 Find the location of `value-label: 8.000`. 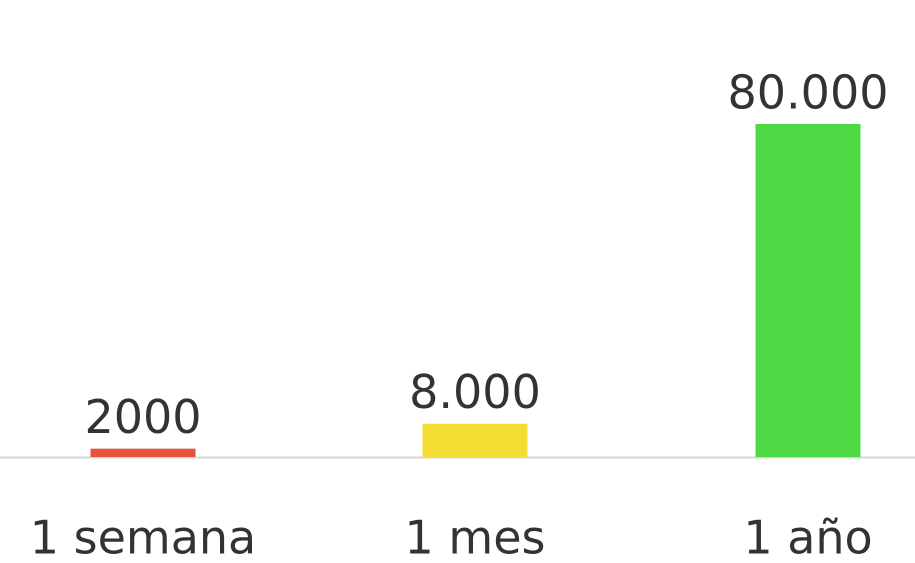

value-label: 8.000 is located at coordinates (475, 392).